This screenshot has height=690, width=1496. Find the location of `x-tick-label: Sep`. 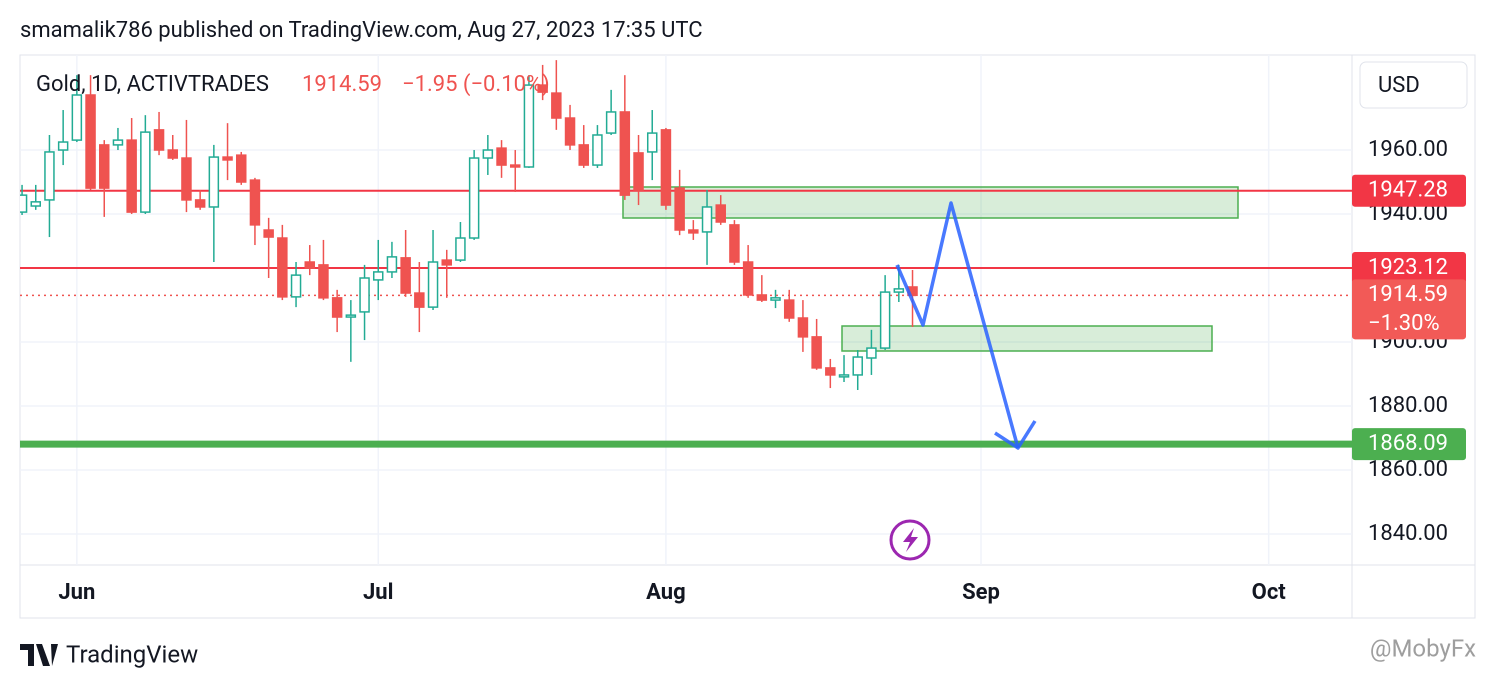

x-tick-label: Sep is located at coordinates (981, 592).